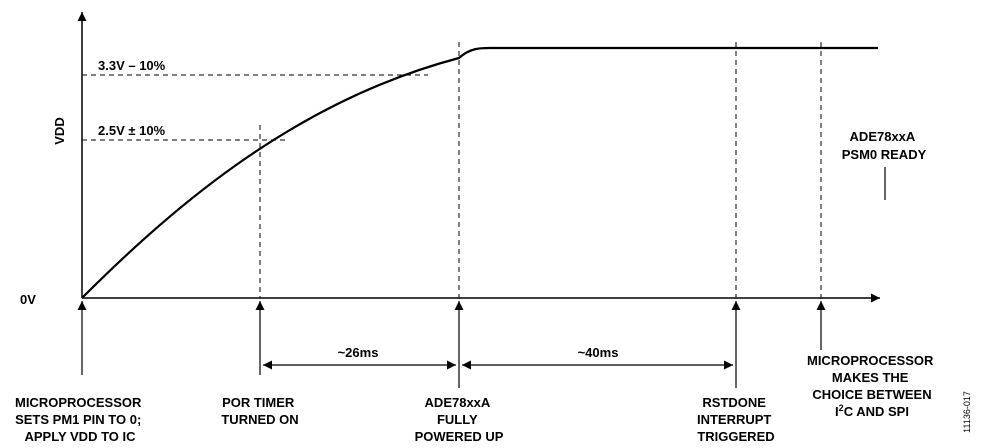  Describe the element at coordinates (736, 419) in the screenshot. I see `event-rstdone-label: RSTDONE INTERRUPT TRIGGERED` at that location.